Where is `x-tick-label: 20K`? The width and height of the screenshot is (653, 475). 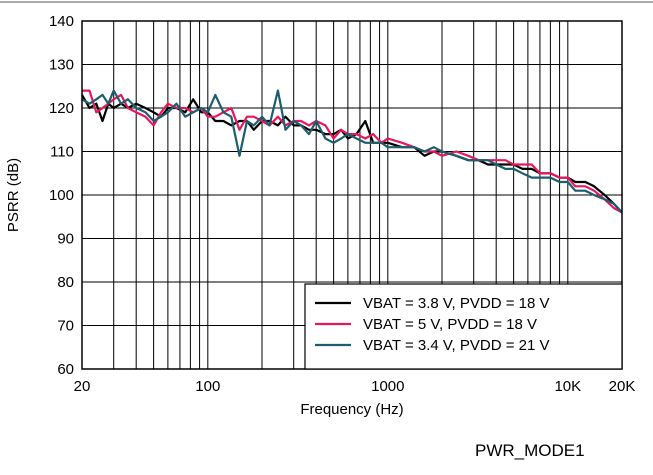 x-tick-label: 20K is located at coordinates (622, 386).